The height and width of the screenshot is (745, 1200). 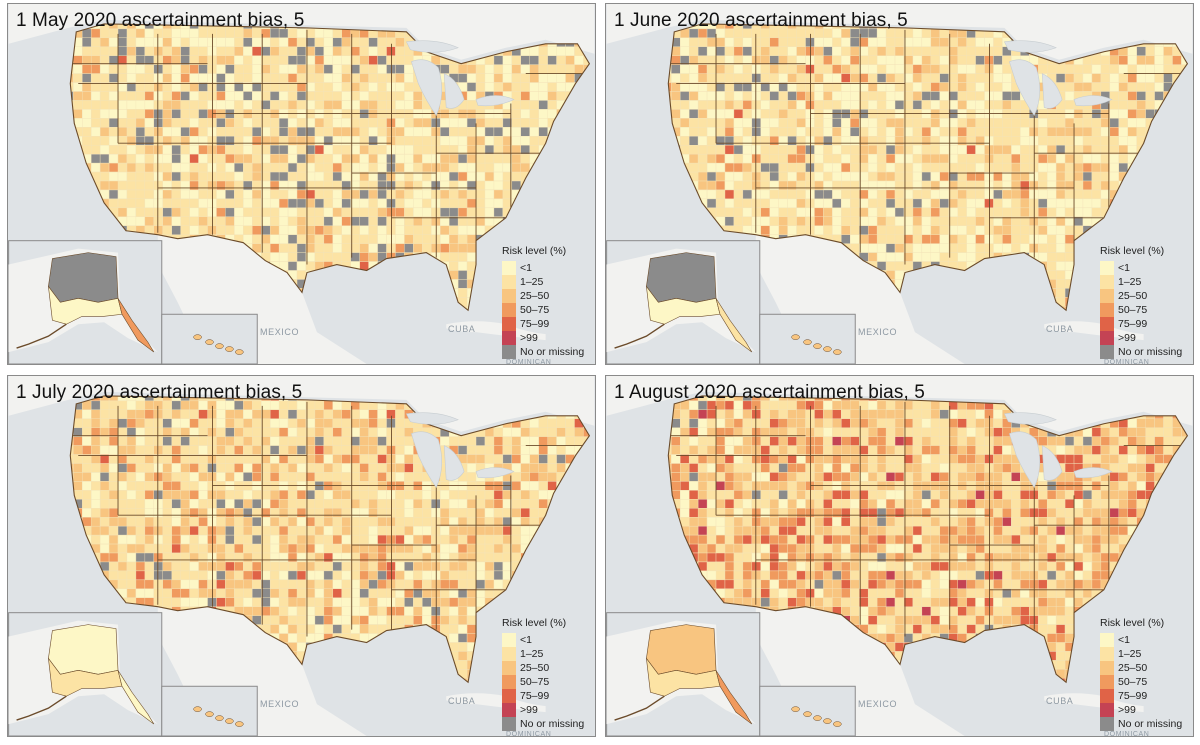 What do you see at coordinates (160, 20) in the screenshot?
I see `panel-title: 1 May 2020 ascertainment bias, 5` at bounding box center [160, 20].